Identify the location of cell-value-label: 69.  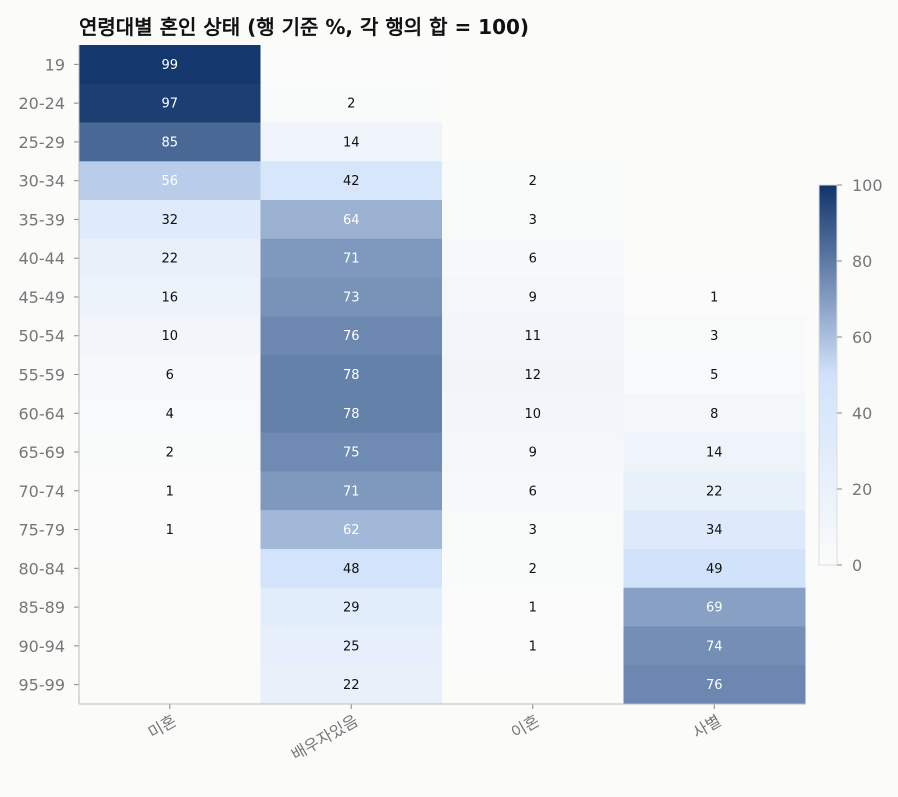
(714, 608).